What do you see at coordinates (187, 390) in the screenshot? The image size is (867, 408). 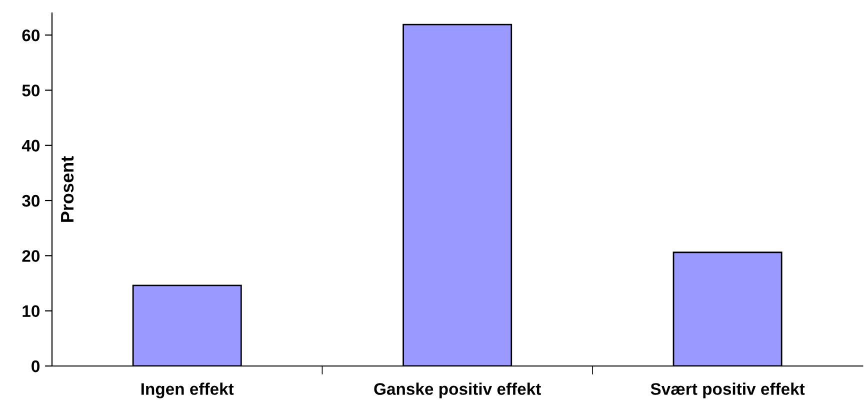 I see `x-tick-label: Ingen effekt` at bounding box center [187, 390].